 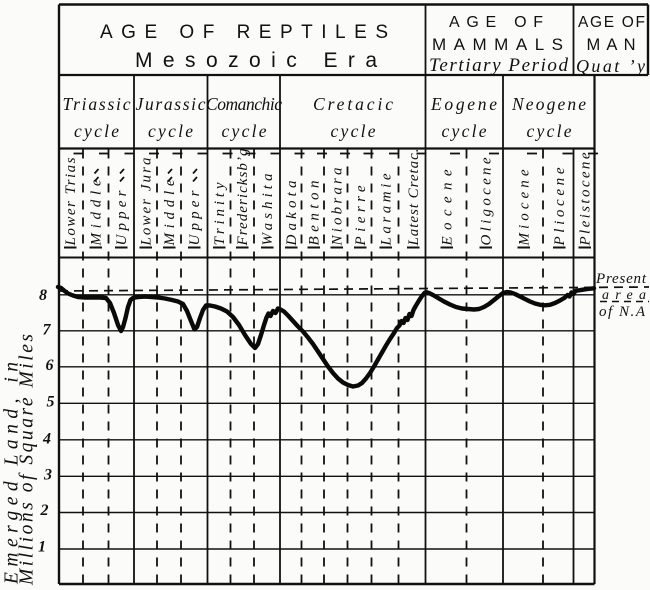 I want to click on svg-text: Niobrara, so click(x=338, y=207).